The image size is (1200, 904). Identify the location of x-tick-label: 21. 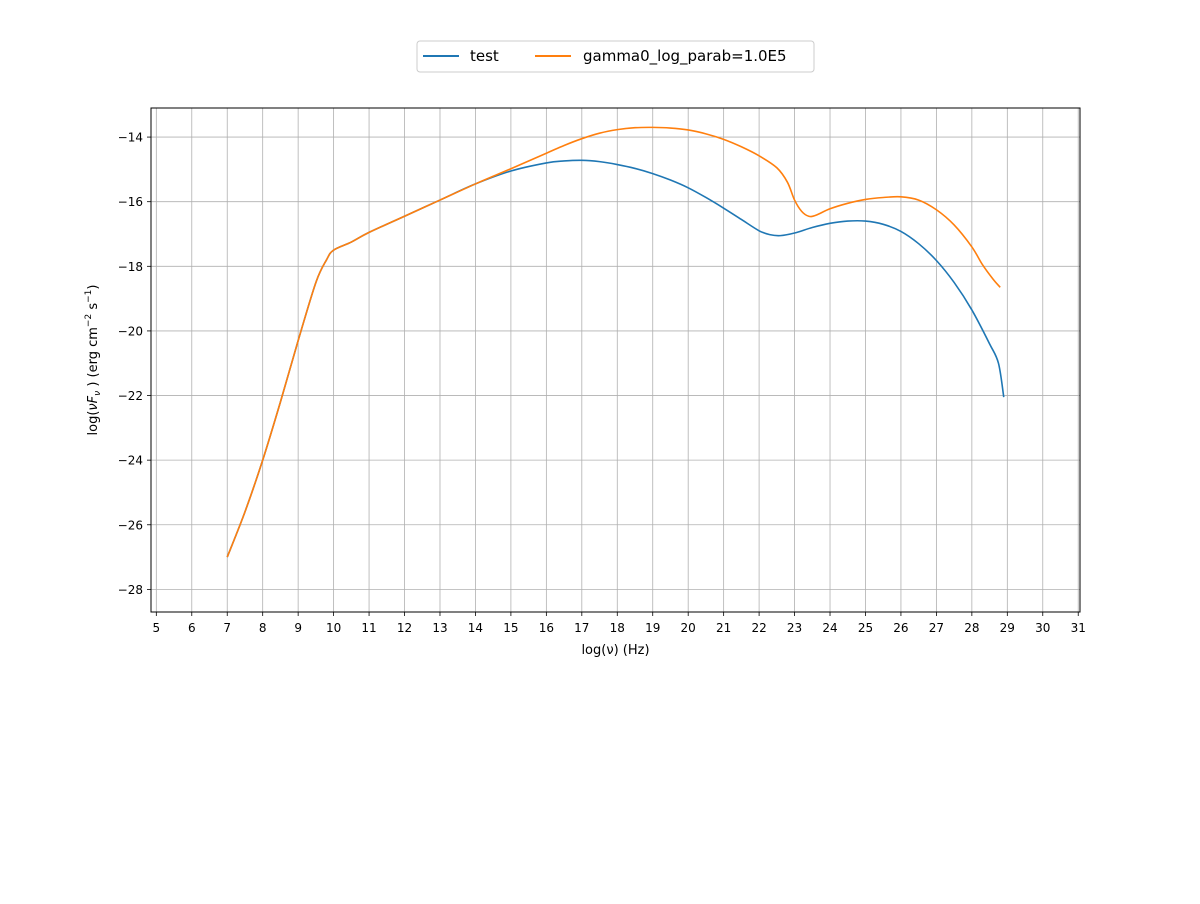
(723, 628).